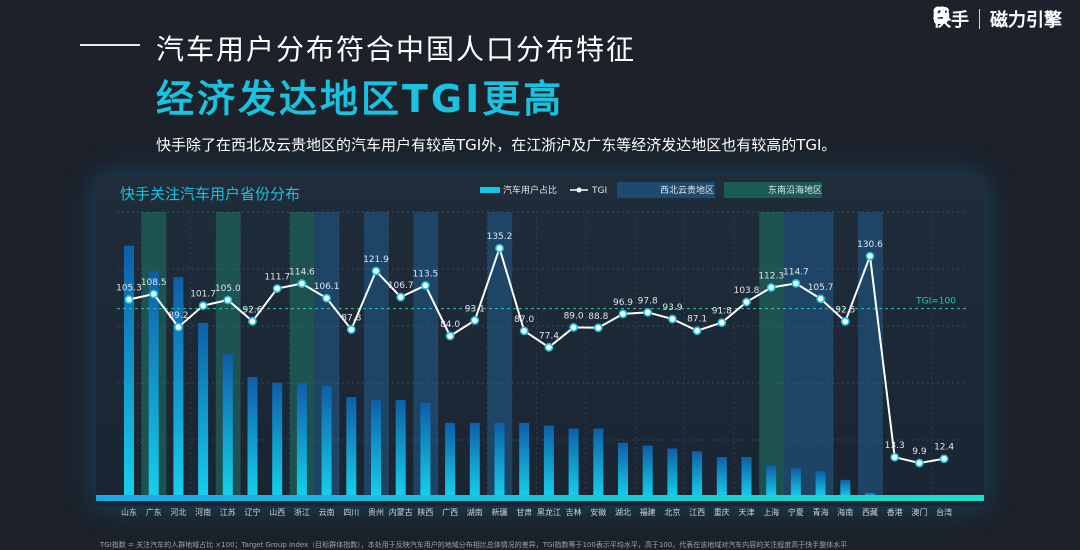 The height and width of the screenshot is (550, 1080). I want to click on bar-内蒙古, so click(400, 448).